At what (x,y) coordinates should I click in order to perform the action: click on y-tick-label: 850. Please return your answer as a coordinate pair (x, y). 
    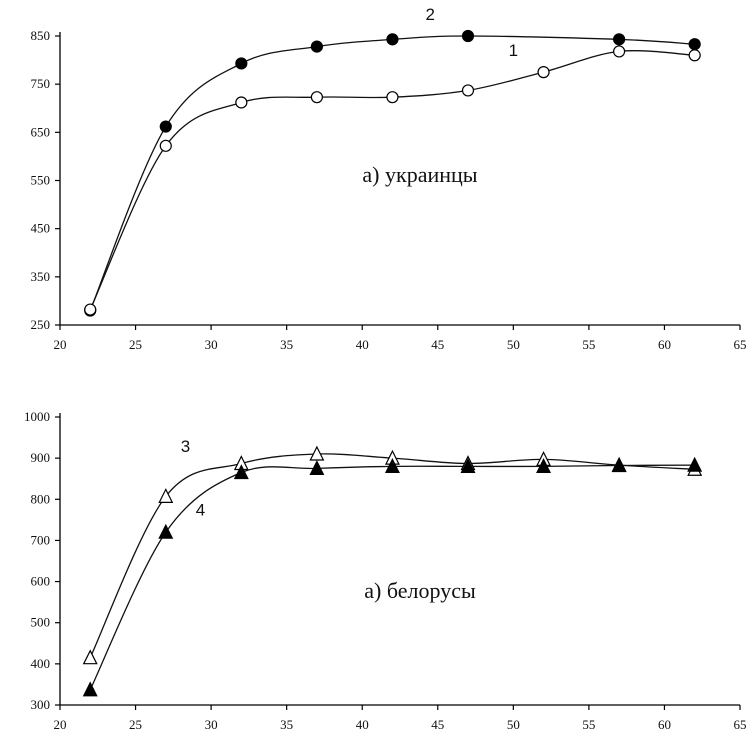
    Looking at the image, I should click on (41, 35).